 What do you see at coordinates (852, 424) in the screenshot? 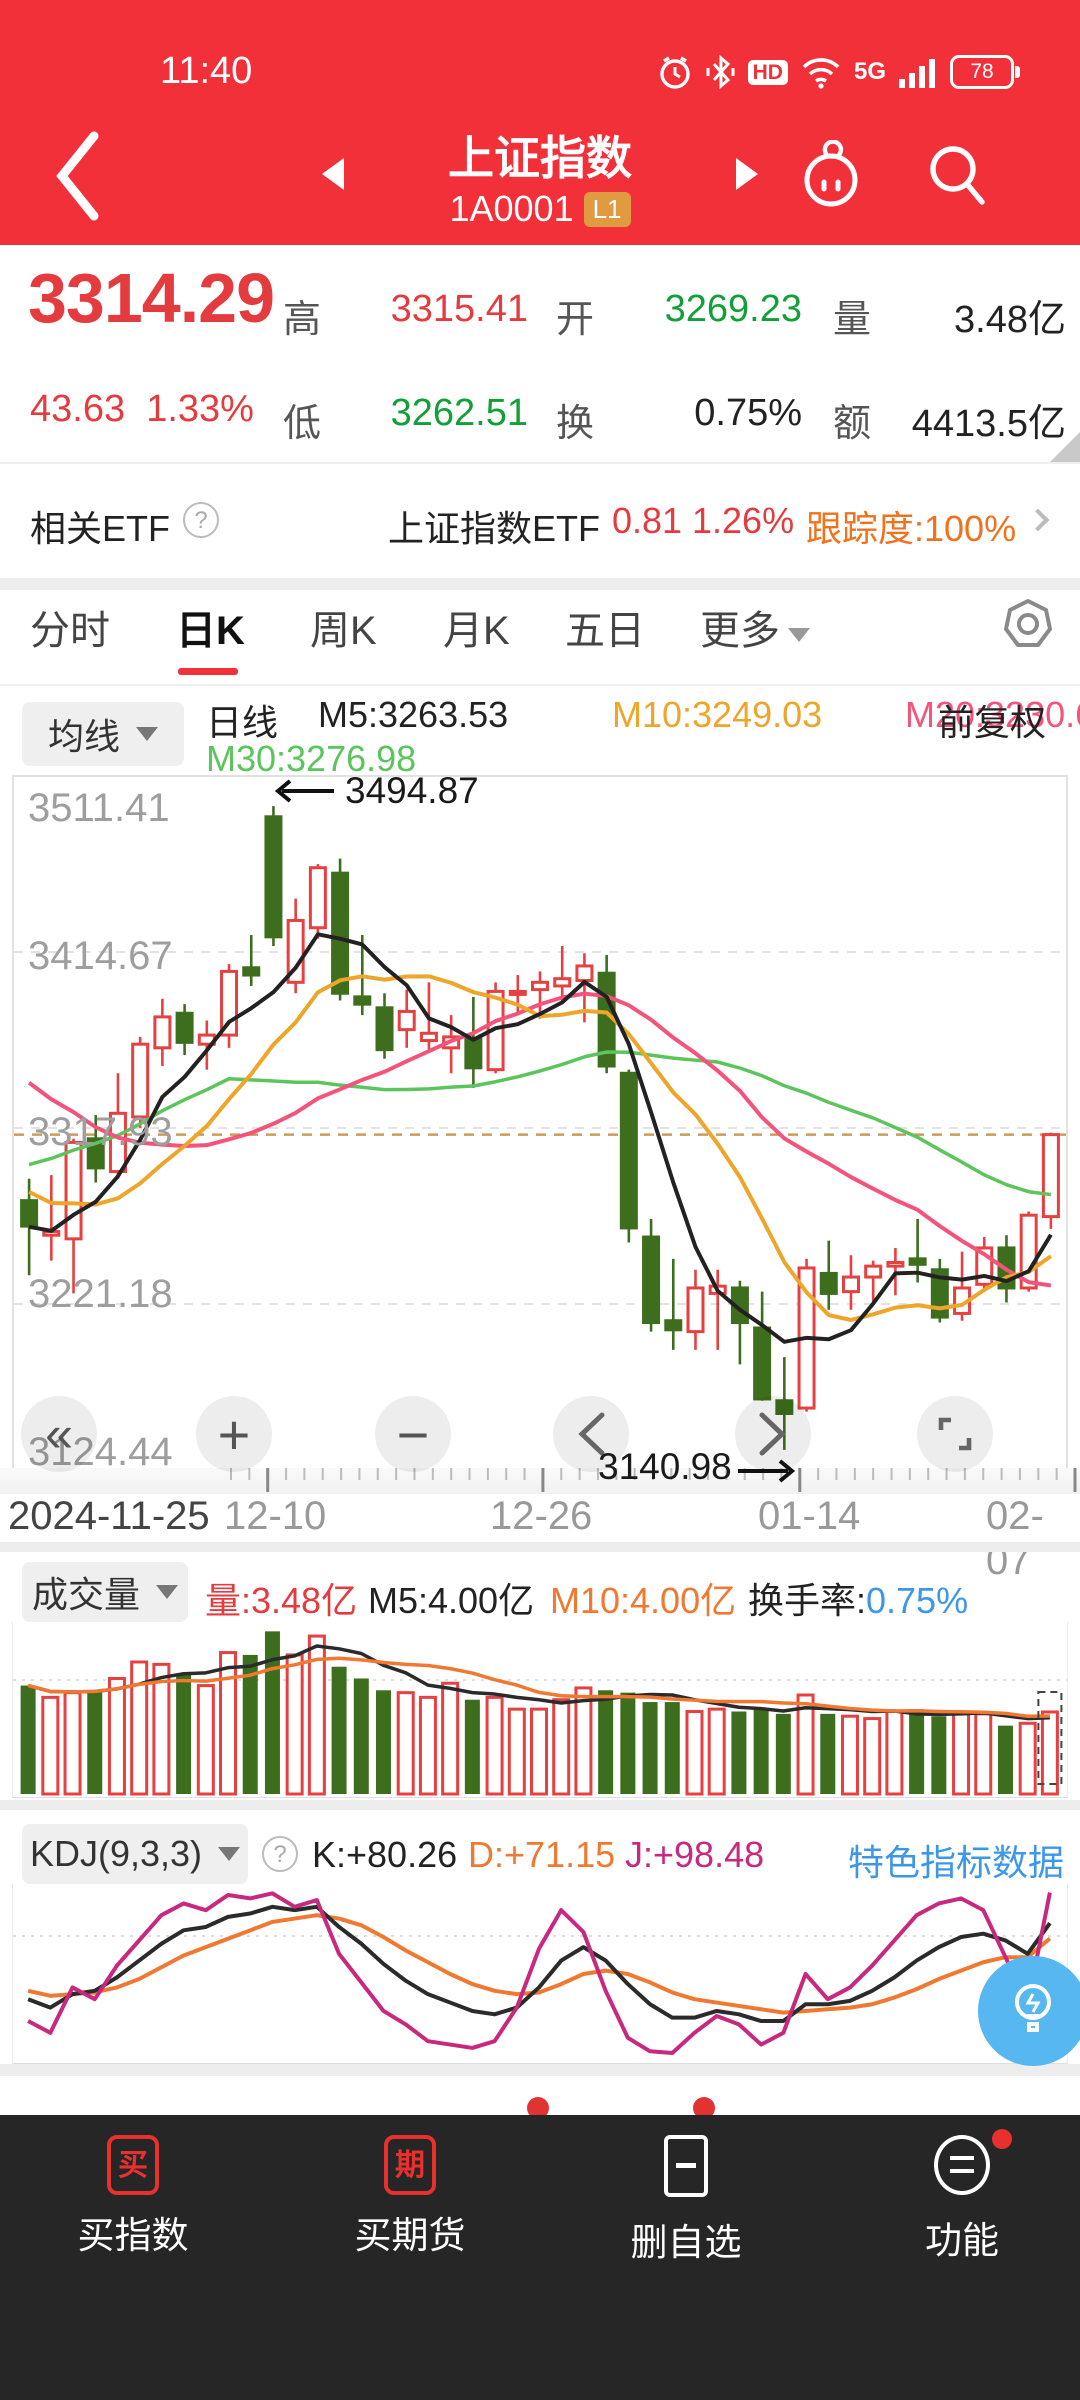
I see `stat-label-amount: 额` at bounding box center [852, 424].